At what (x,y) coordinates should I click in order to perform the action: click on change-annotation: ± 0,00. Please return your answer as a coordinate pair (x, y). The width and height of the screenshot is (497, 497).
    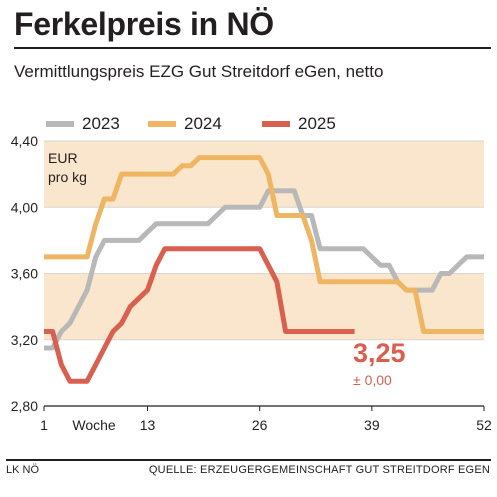
    Looking at the image, I should click on (372, 380).